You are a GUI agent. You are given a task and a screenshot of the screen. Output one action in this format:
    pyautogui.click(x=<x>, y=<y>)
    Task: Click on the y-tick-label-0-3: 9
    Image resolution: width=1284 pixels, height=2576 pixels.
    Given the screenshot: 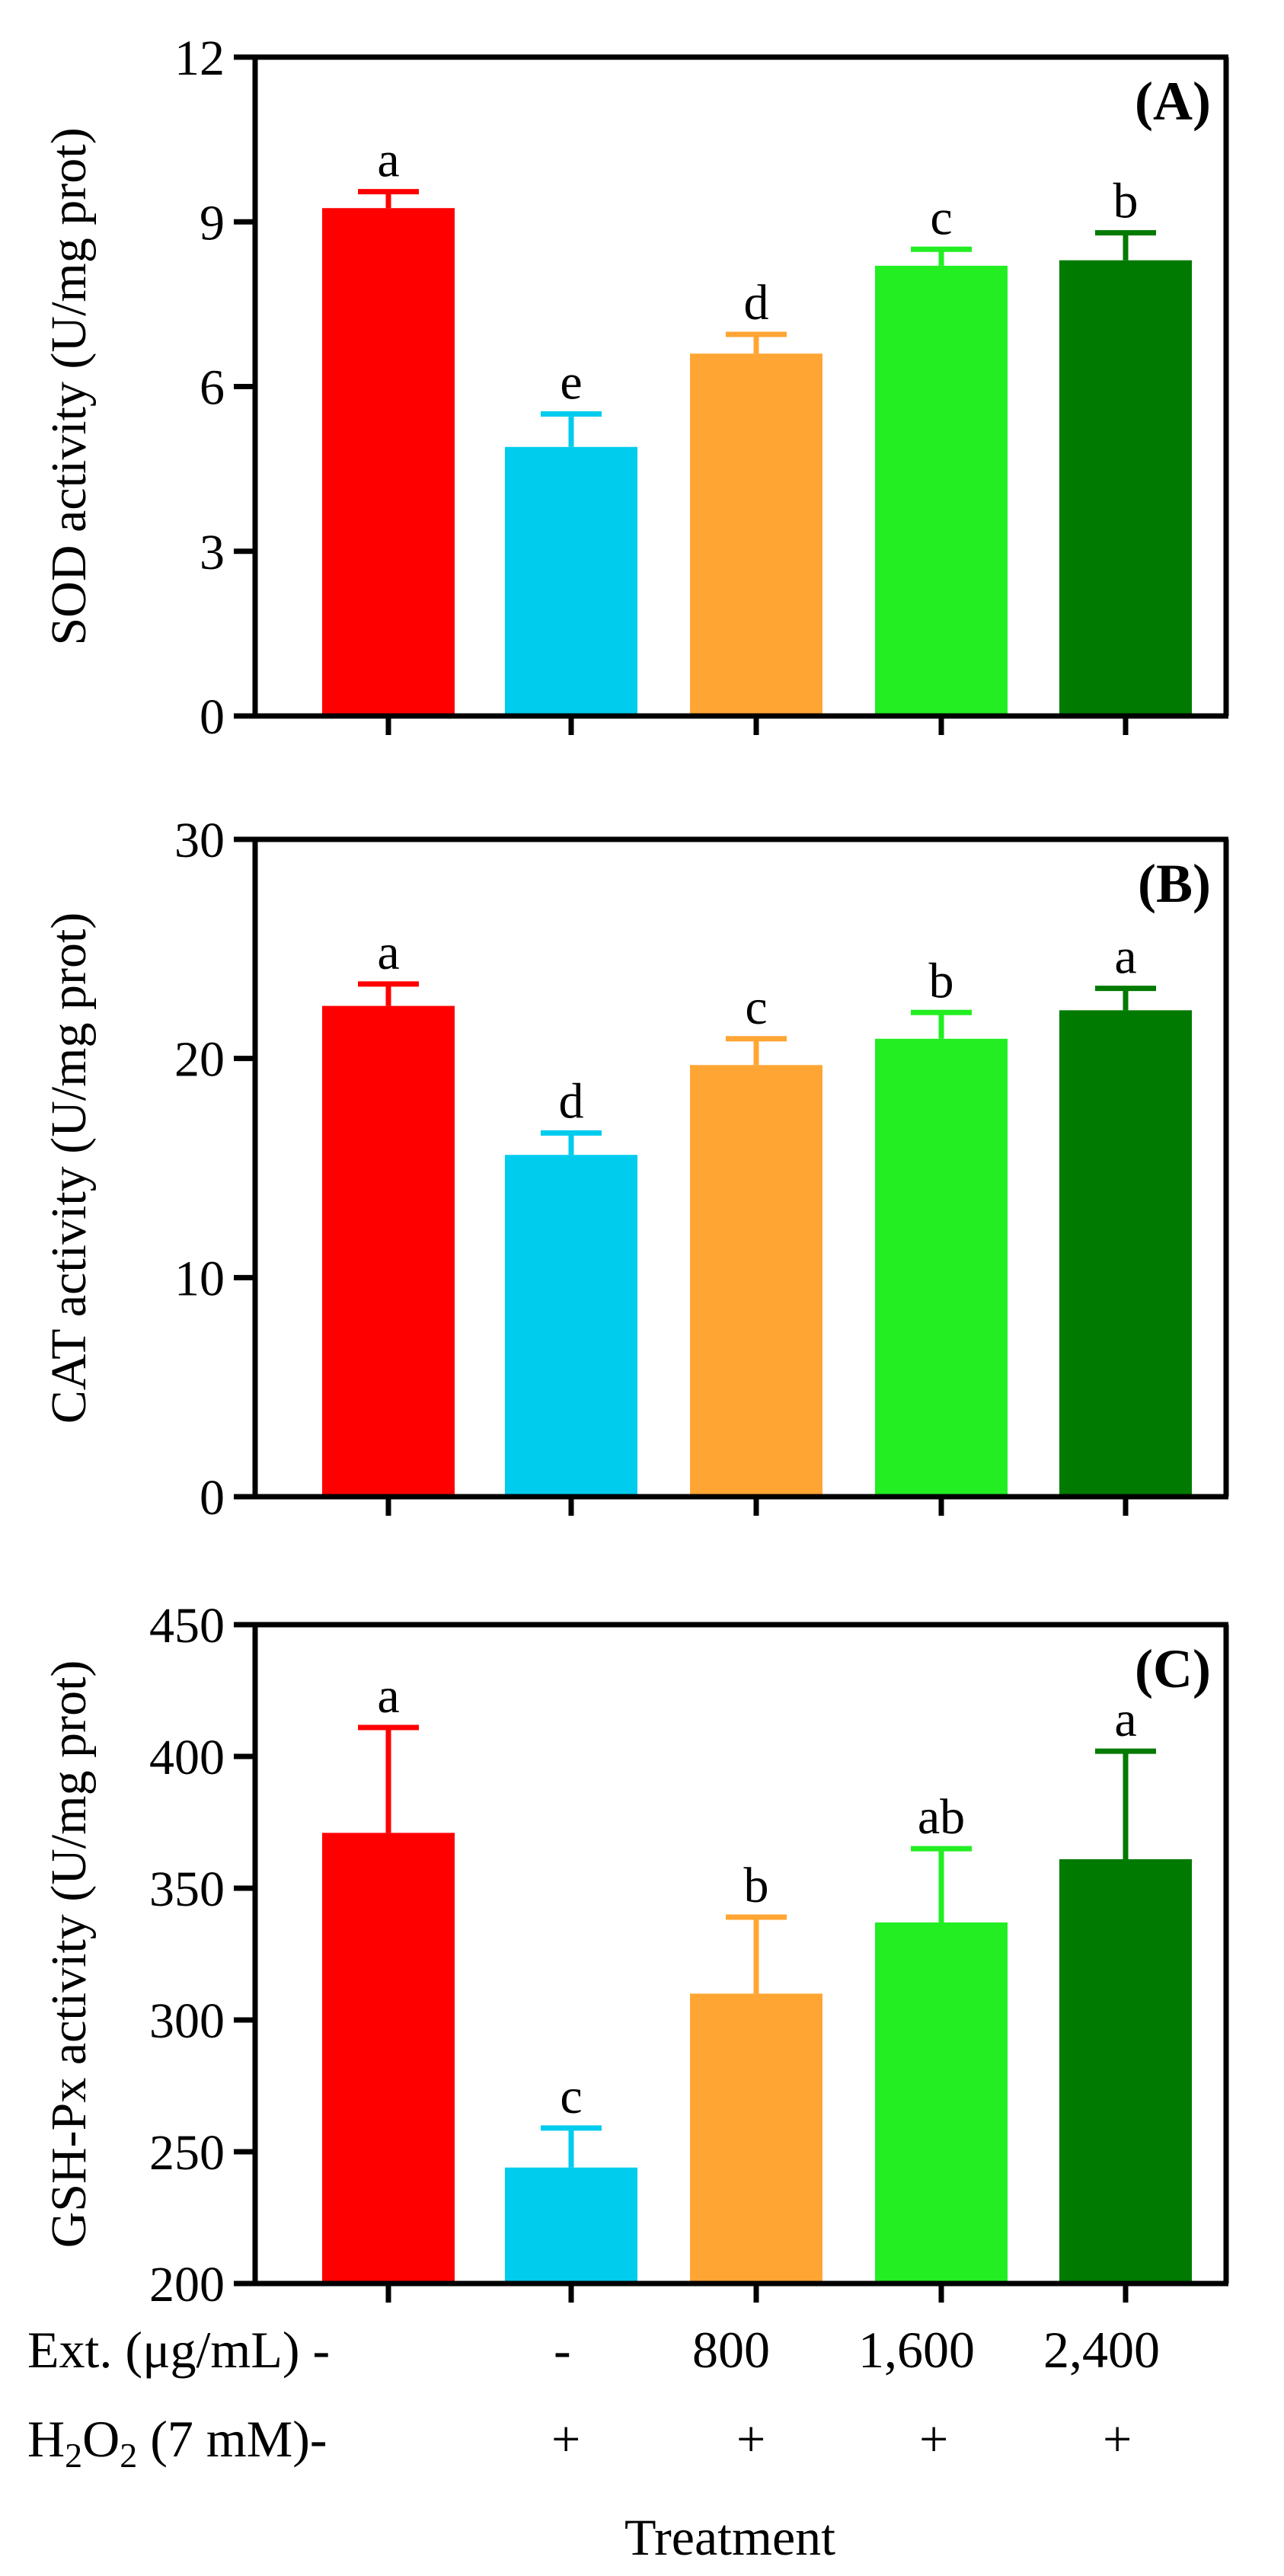 What is the action you would take?
    pyautogui.click(x=212, y=223)
    